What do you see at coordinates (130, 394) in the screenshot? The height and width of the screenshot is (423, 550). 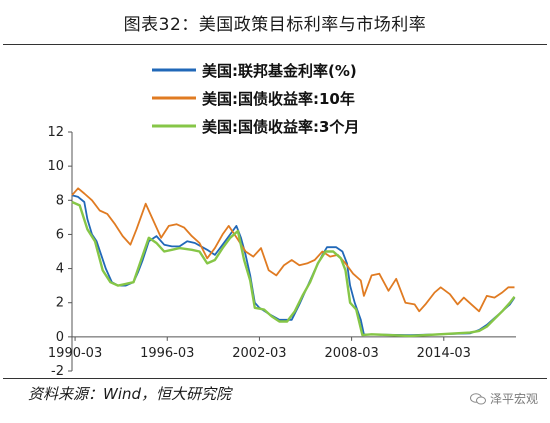 I see `source-note: 资料来源：Wind，恒大研究院` at bounding box center [130, 394].